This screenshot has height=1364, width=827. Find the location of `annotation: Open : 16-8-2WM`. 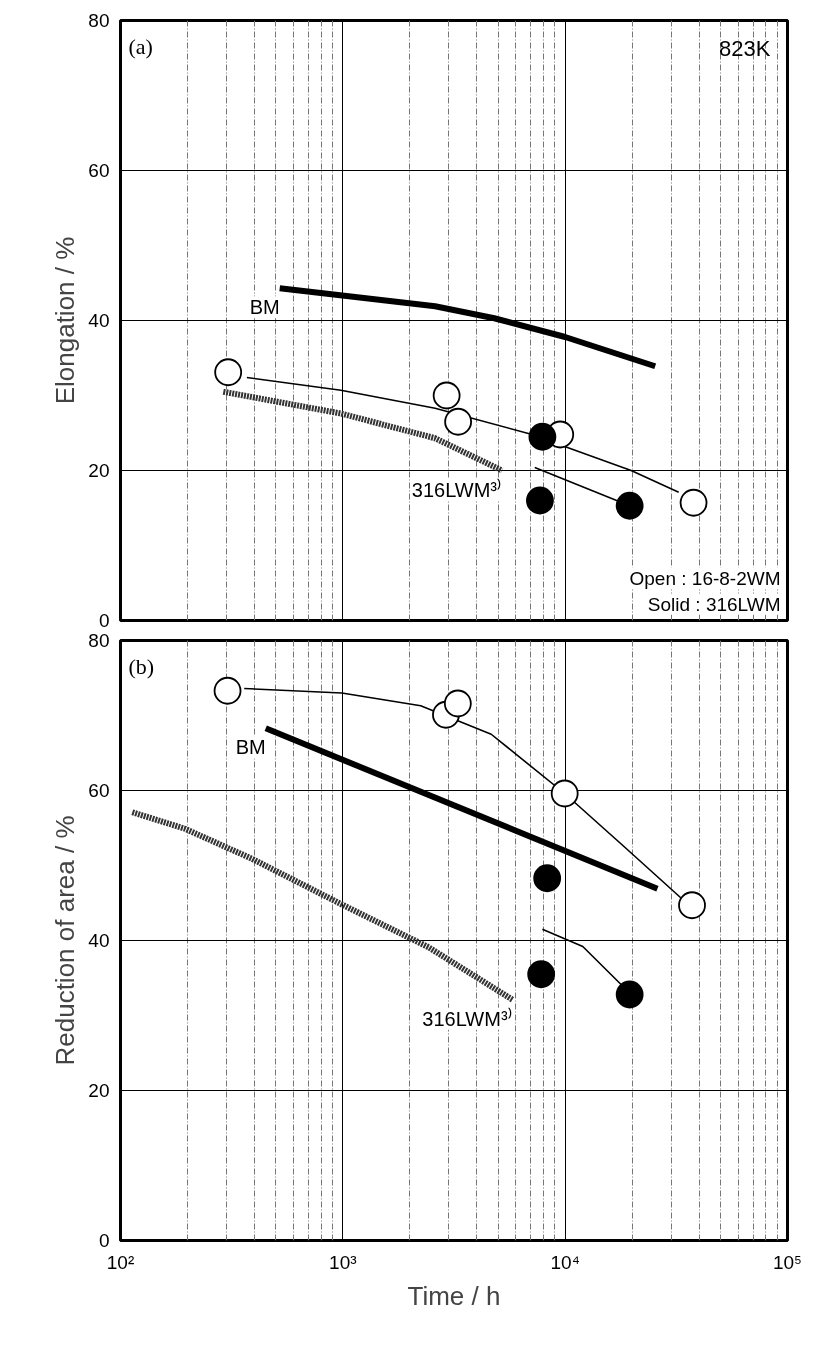

annotation: Open : 16-8-2WM is located at coordinates (705, 578).